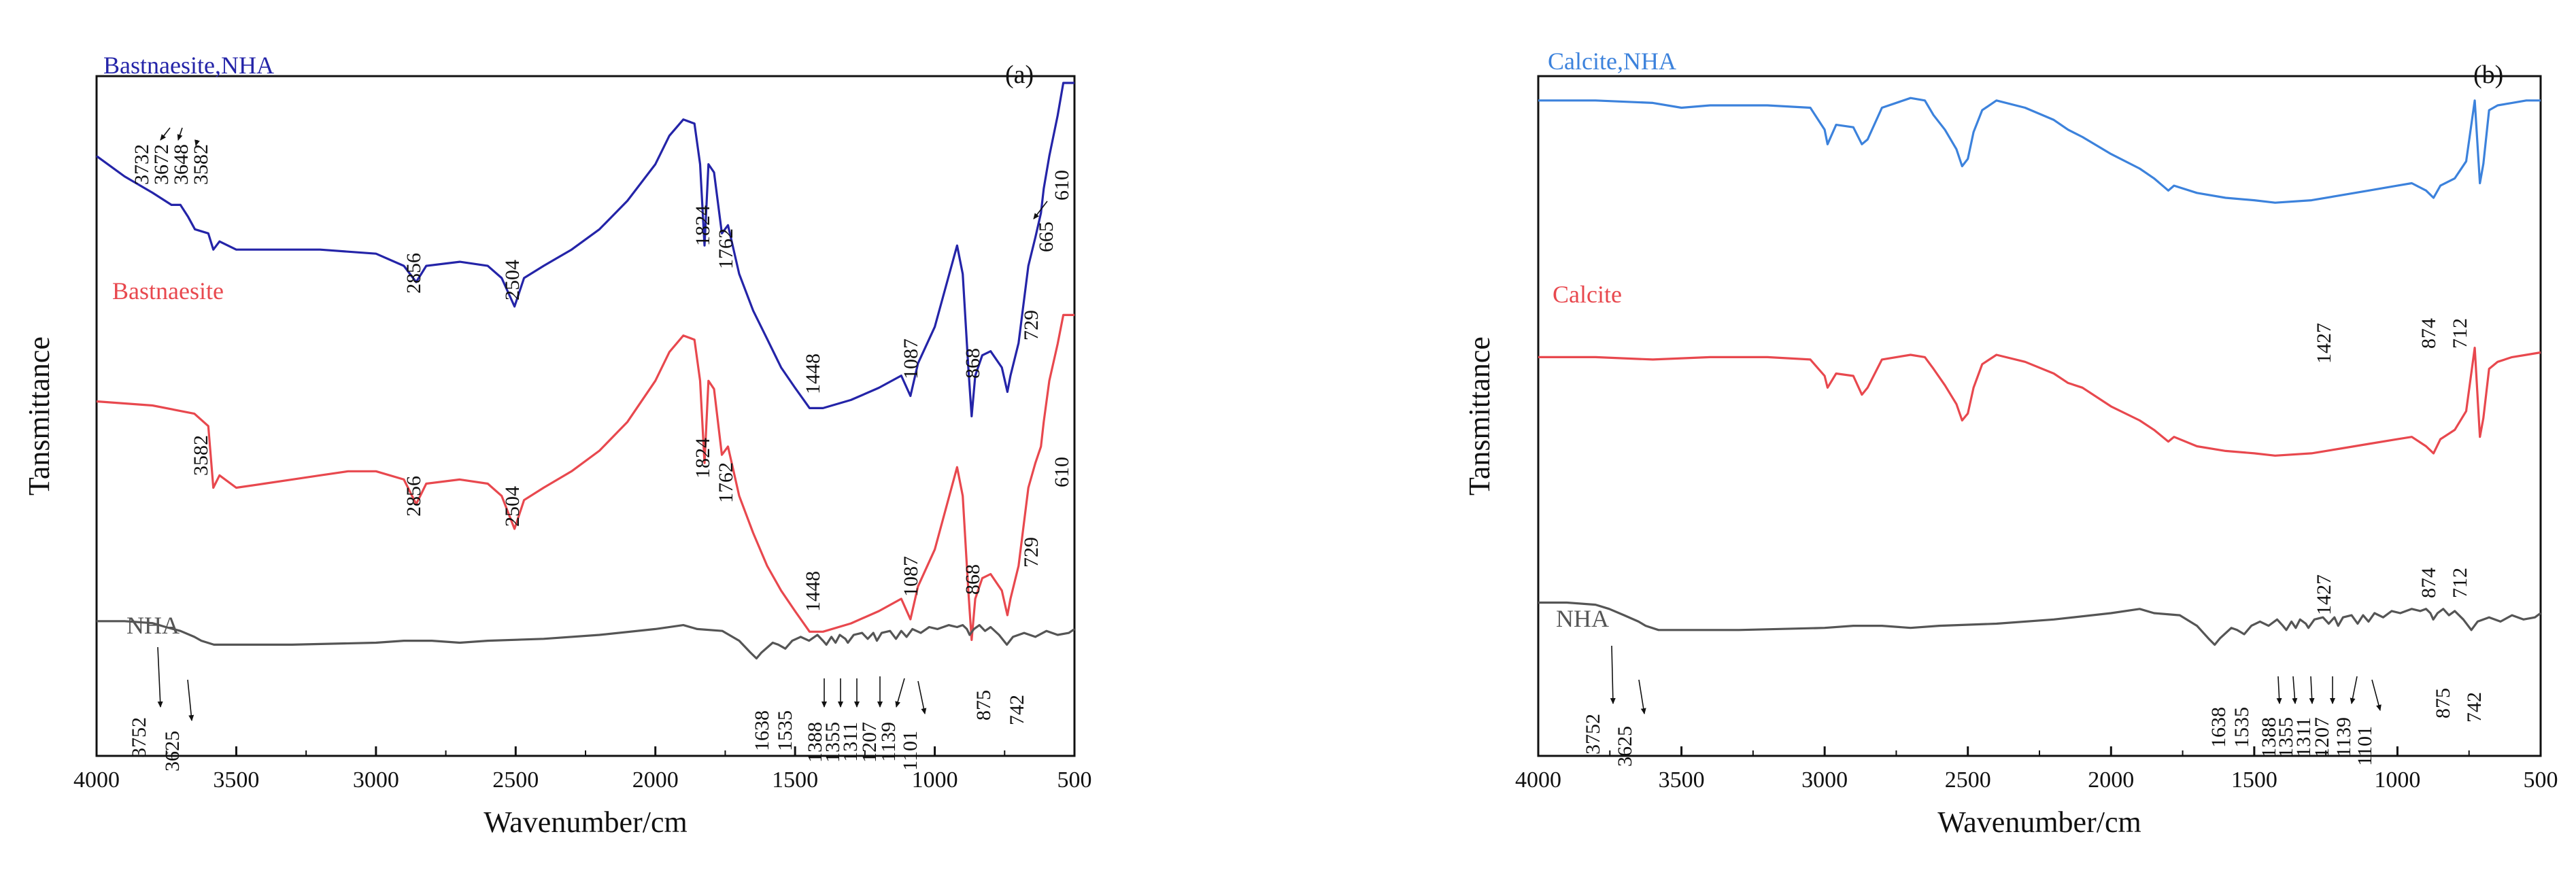 The height and width of the screenshot is (883, 2576). I want to click on peak-annotation: 875, so click(983, 705).